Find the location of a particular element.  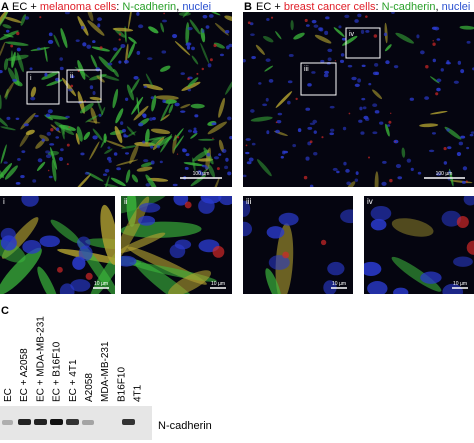

micrograph is located at coordinates (419, 245).